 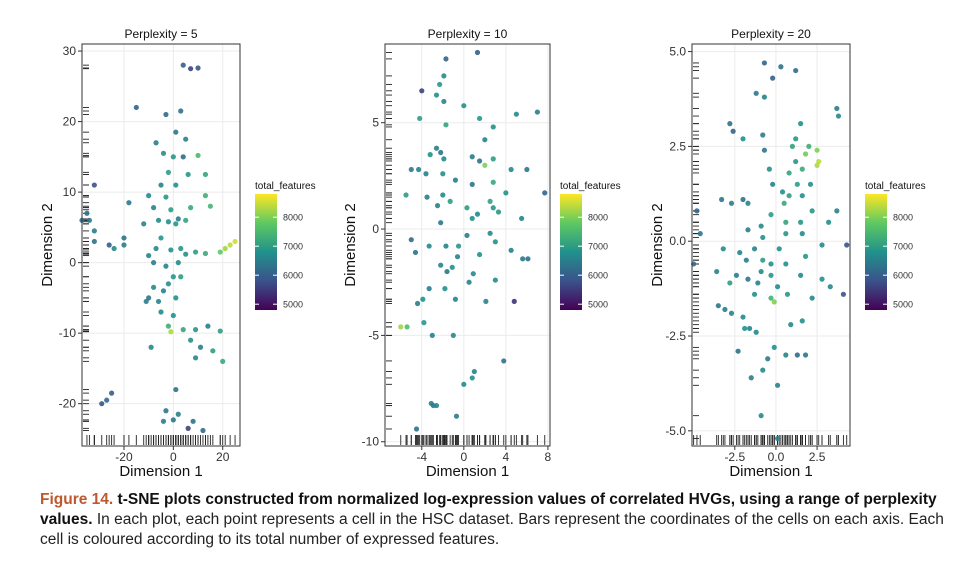 What do you see at coordinates (293, 218) in the screenshot?
I see `colorbar-label: 8000` at bounding box center [293, 218].